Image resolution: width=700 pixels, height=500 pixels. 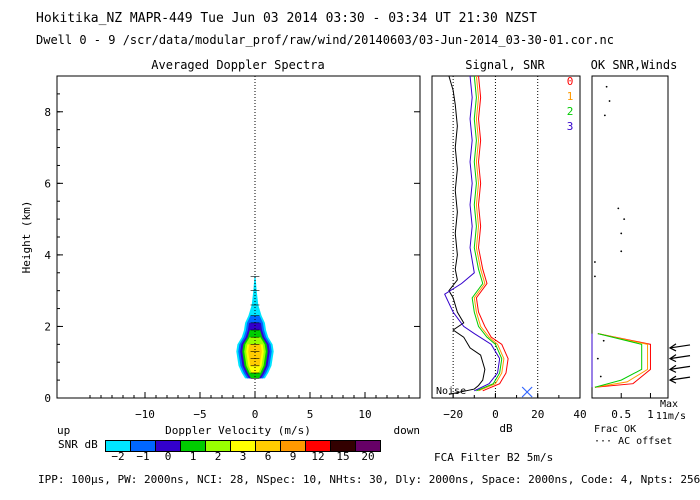 What do you see at coordinates (143, 456) in the screenshot?
I see `colorbar-value-label: −1` at bounding box center [143, 456].